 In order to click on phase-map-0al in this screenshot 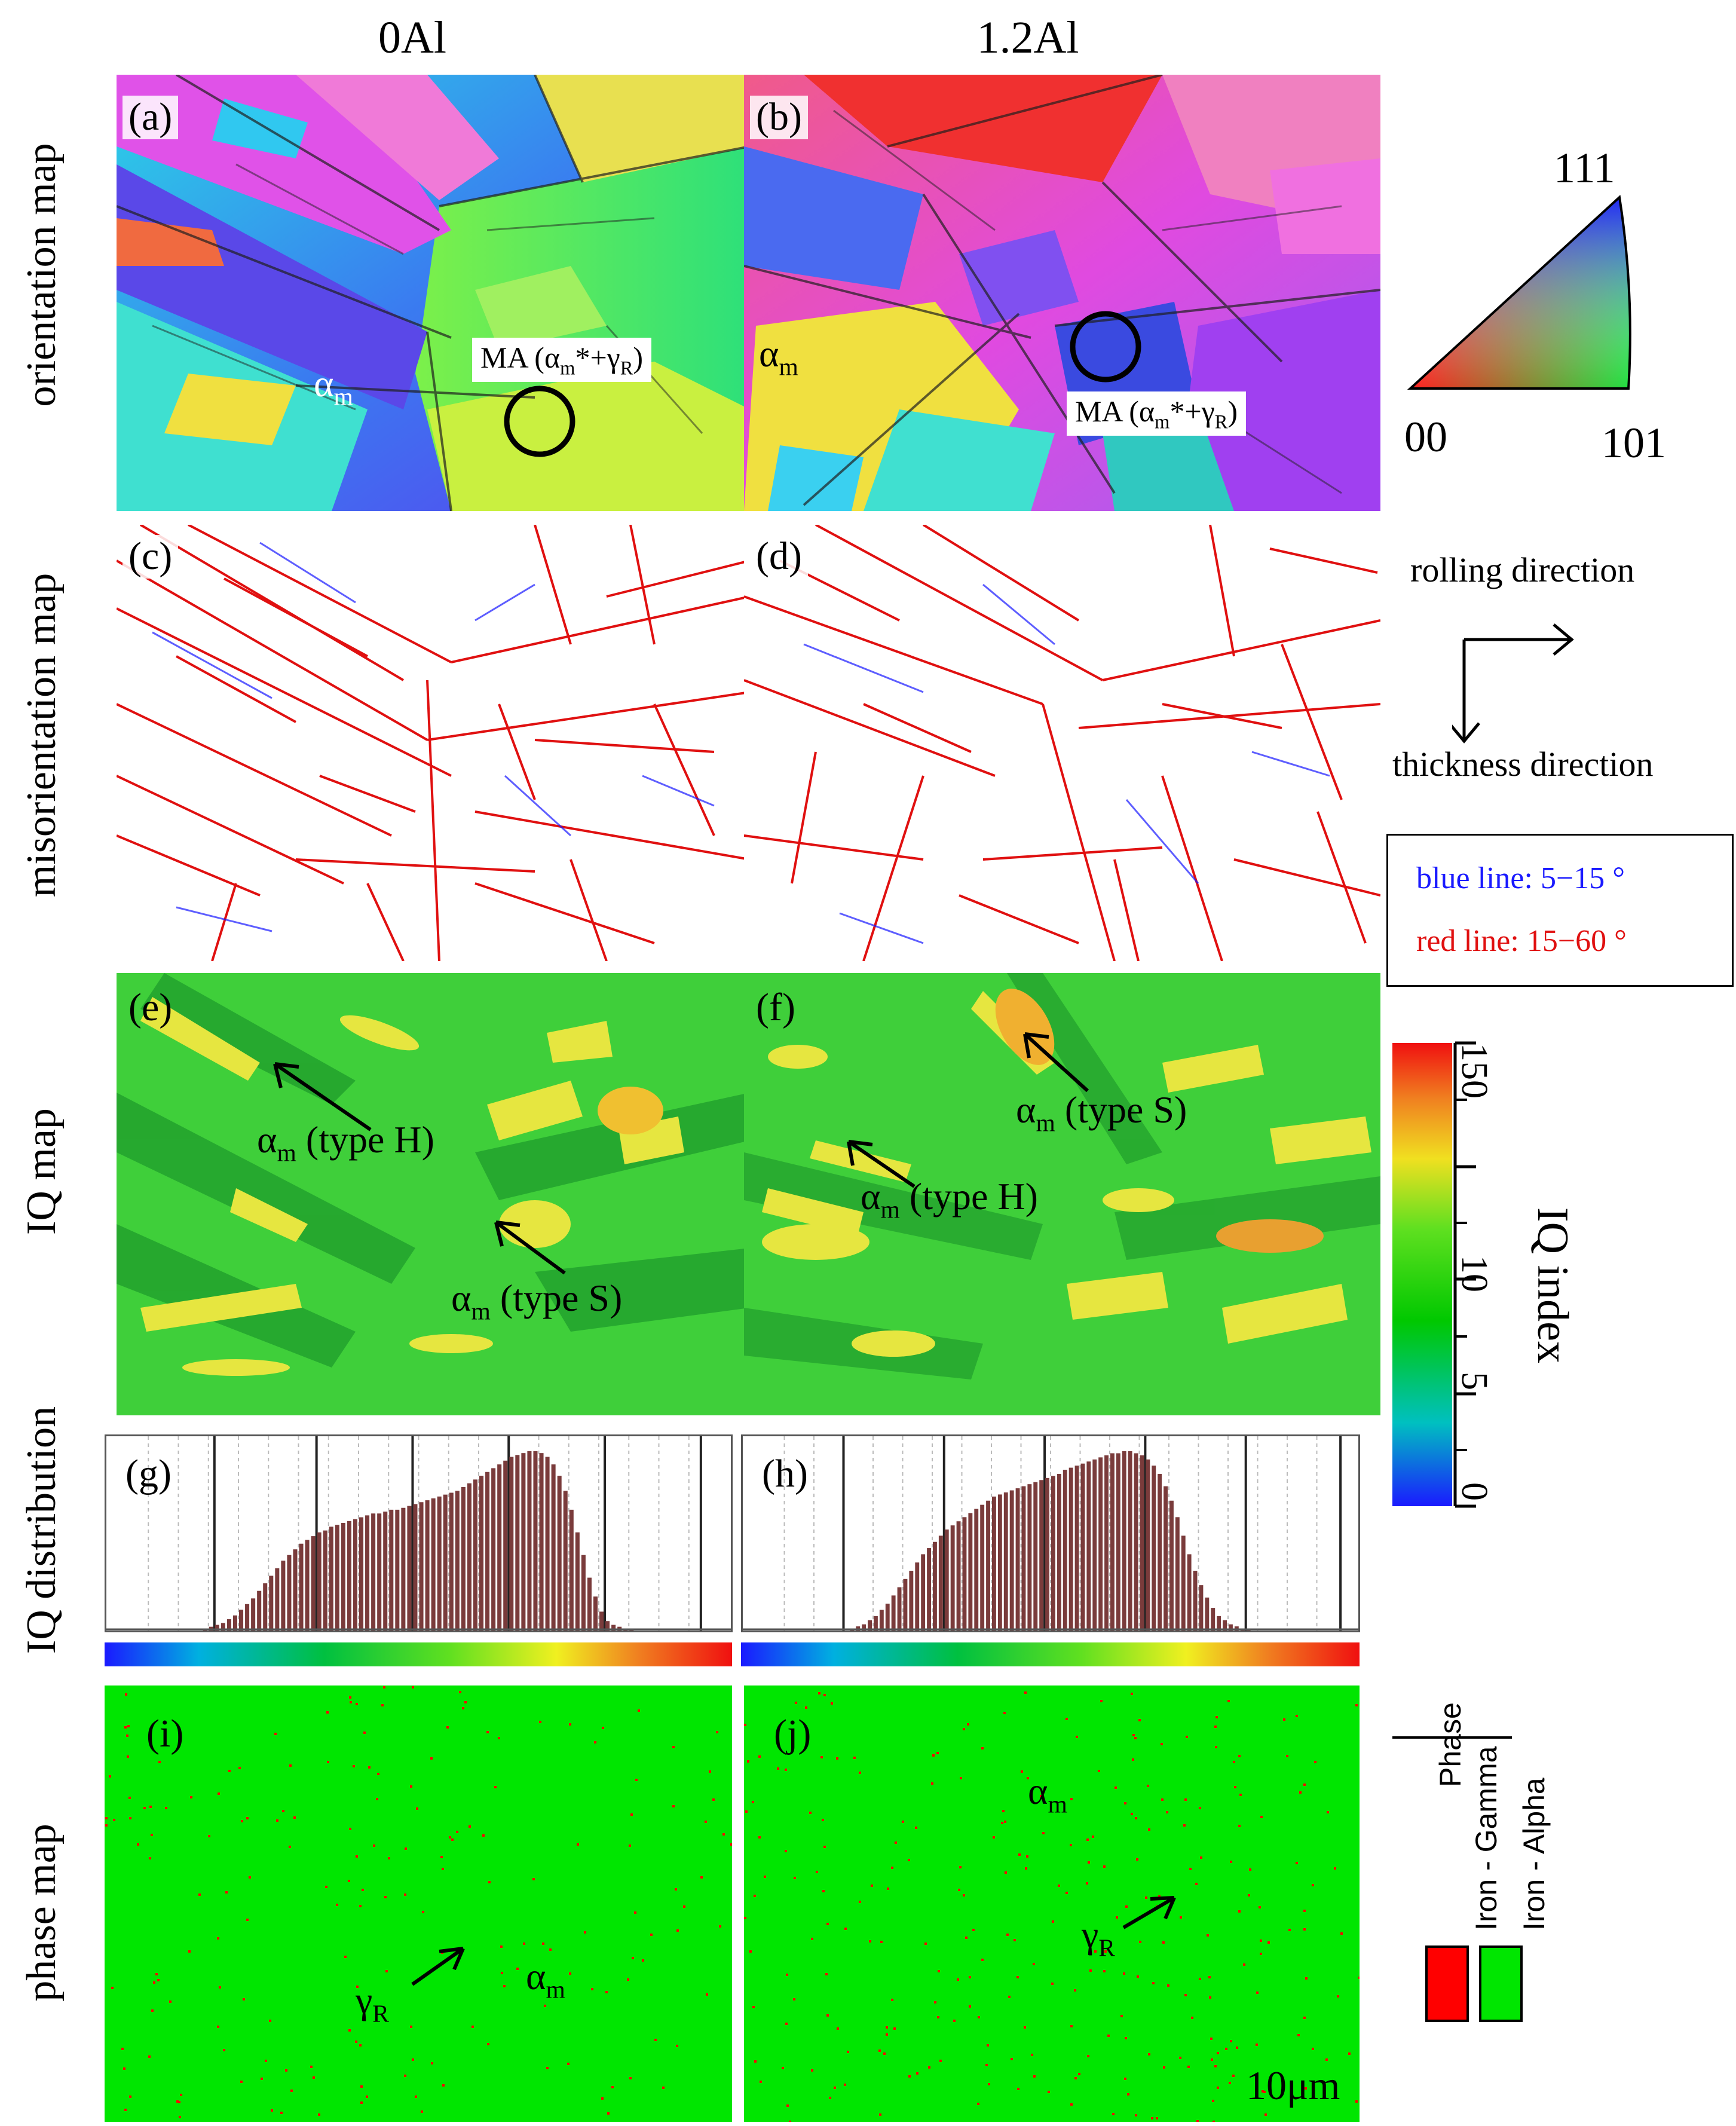, I will do `click(418, 1903)`.